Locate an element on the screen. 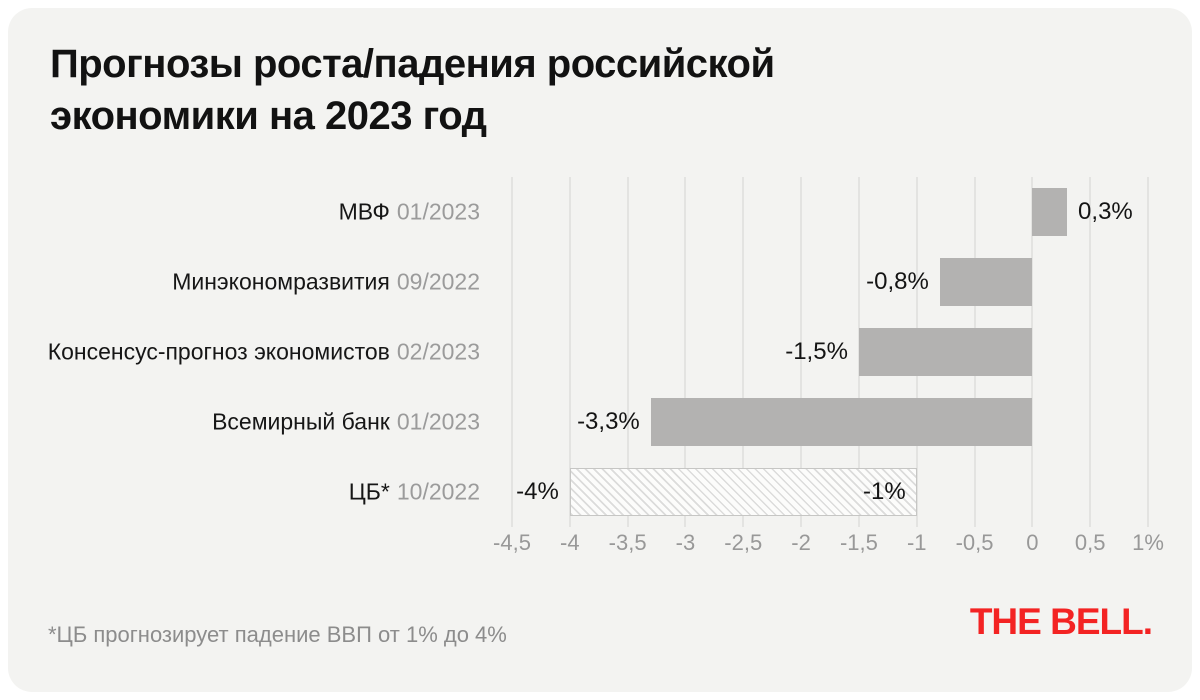 This screenshot has height=700, width=1200. axis-tick-label: 0,5 is located at coordinates (1090, 542).